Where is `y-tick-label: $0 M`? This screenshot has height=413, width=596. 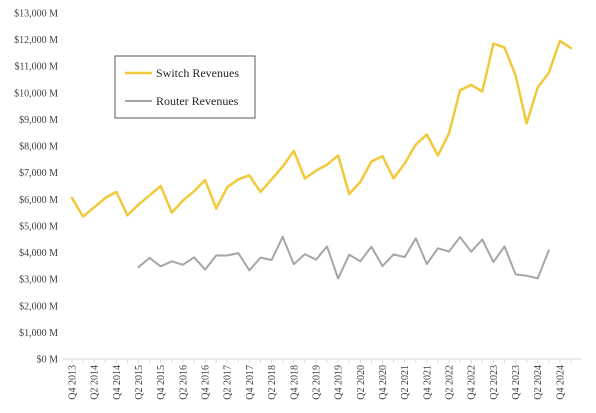
y-tick-label: $0 M is located at coordinates (48, 360).